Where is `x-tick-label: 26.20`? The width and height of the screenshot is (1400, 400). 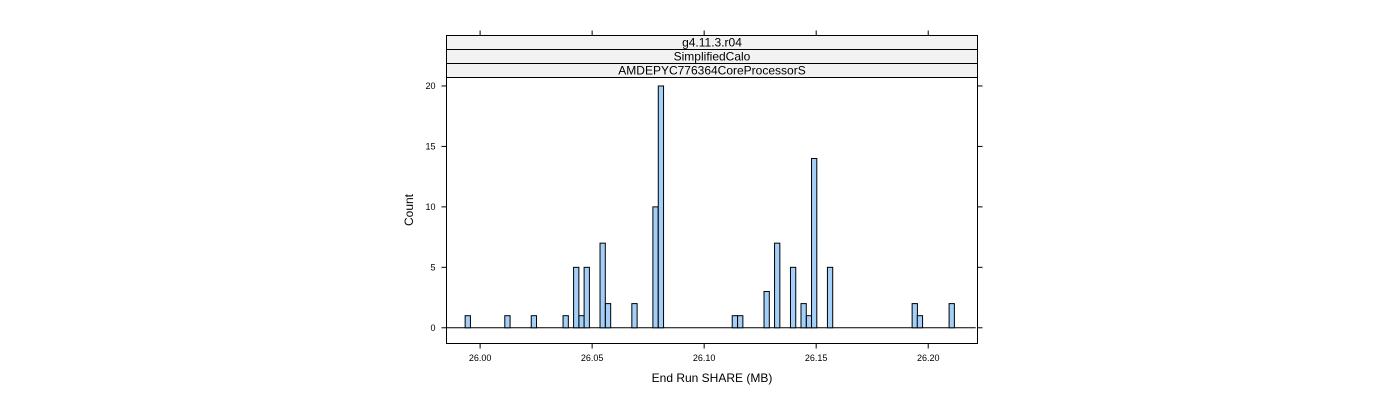 x-tick-label: 26.20 is located at coordinates (928, 358).